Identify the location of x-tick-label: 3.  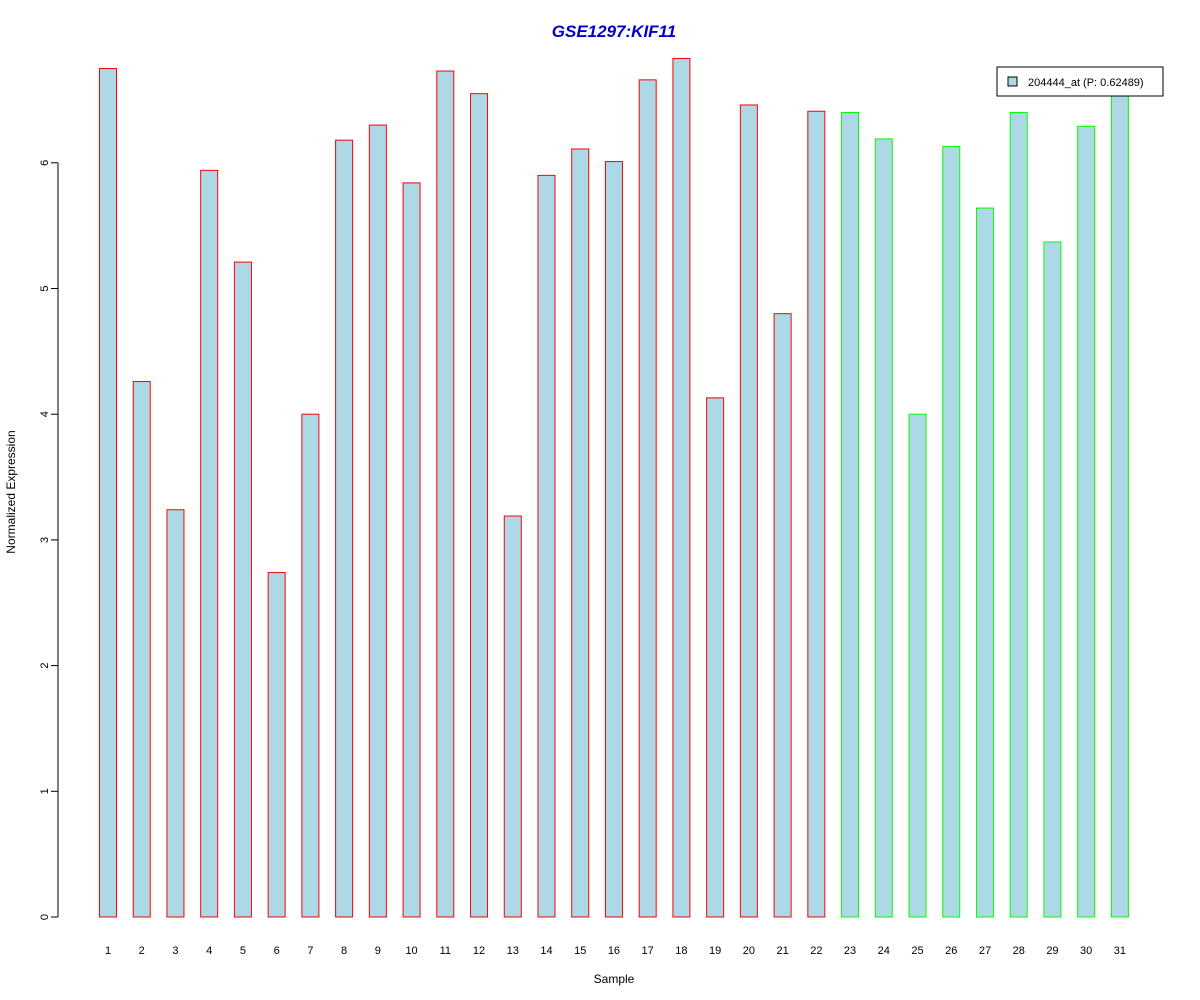
(175, 951).